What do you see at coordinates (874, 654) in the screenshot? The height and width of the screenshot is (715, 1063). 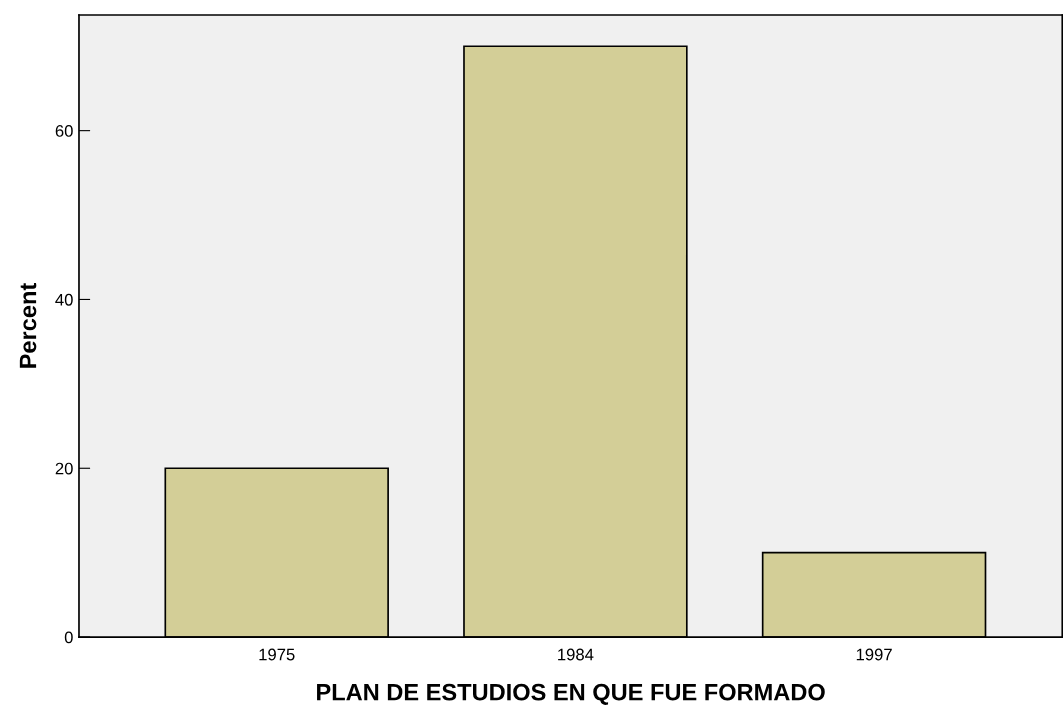 I see `x-tick-label: 1997` at bounding box center [874, 654].